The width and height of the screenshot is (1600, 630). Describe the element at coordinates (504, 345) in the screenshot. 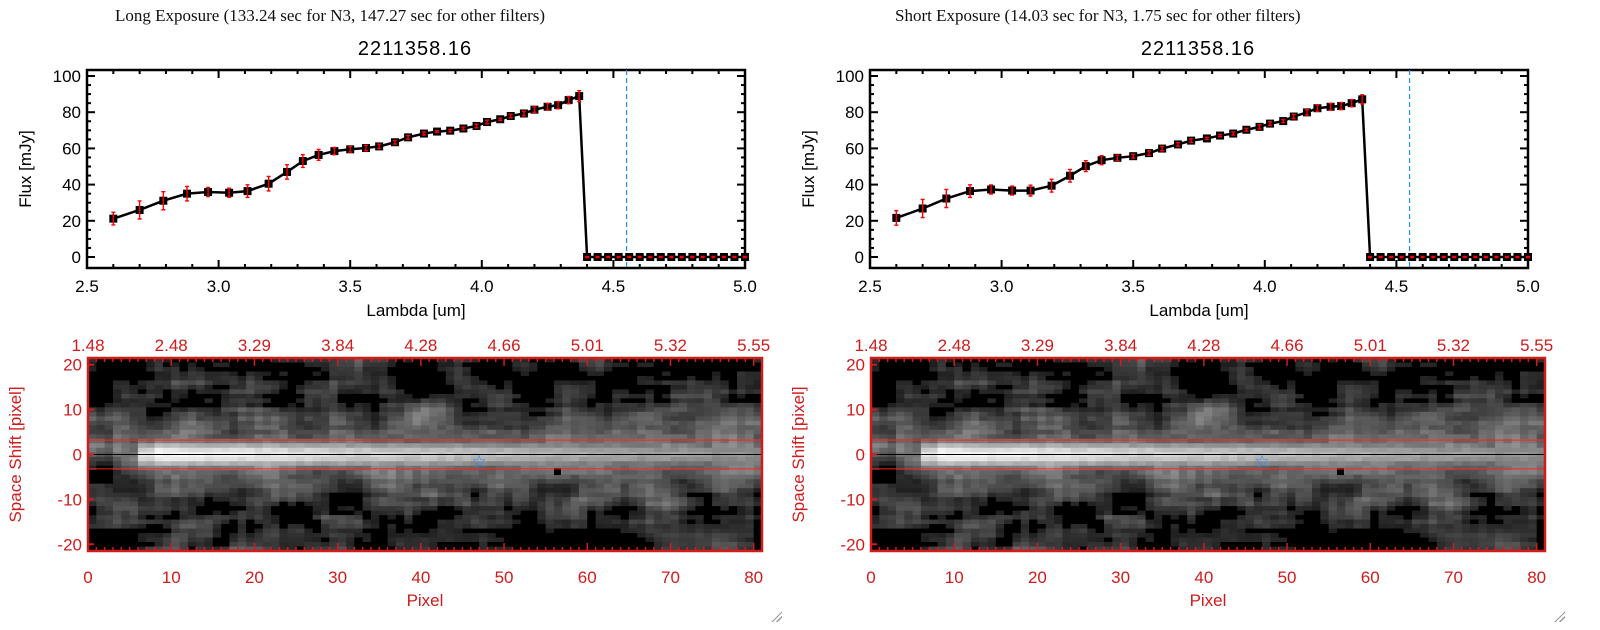

I see `top-tick-label: 4.66` at that location.